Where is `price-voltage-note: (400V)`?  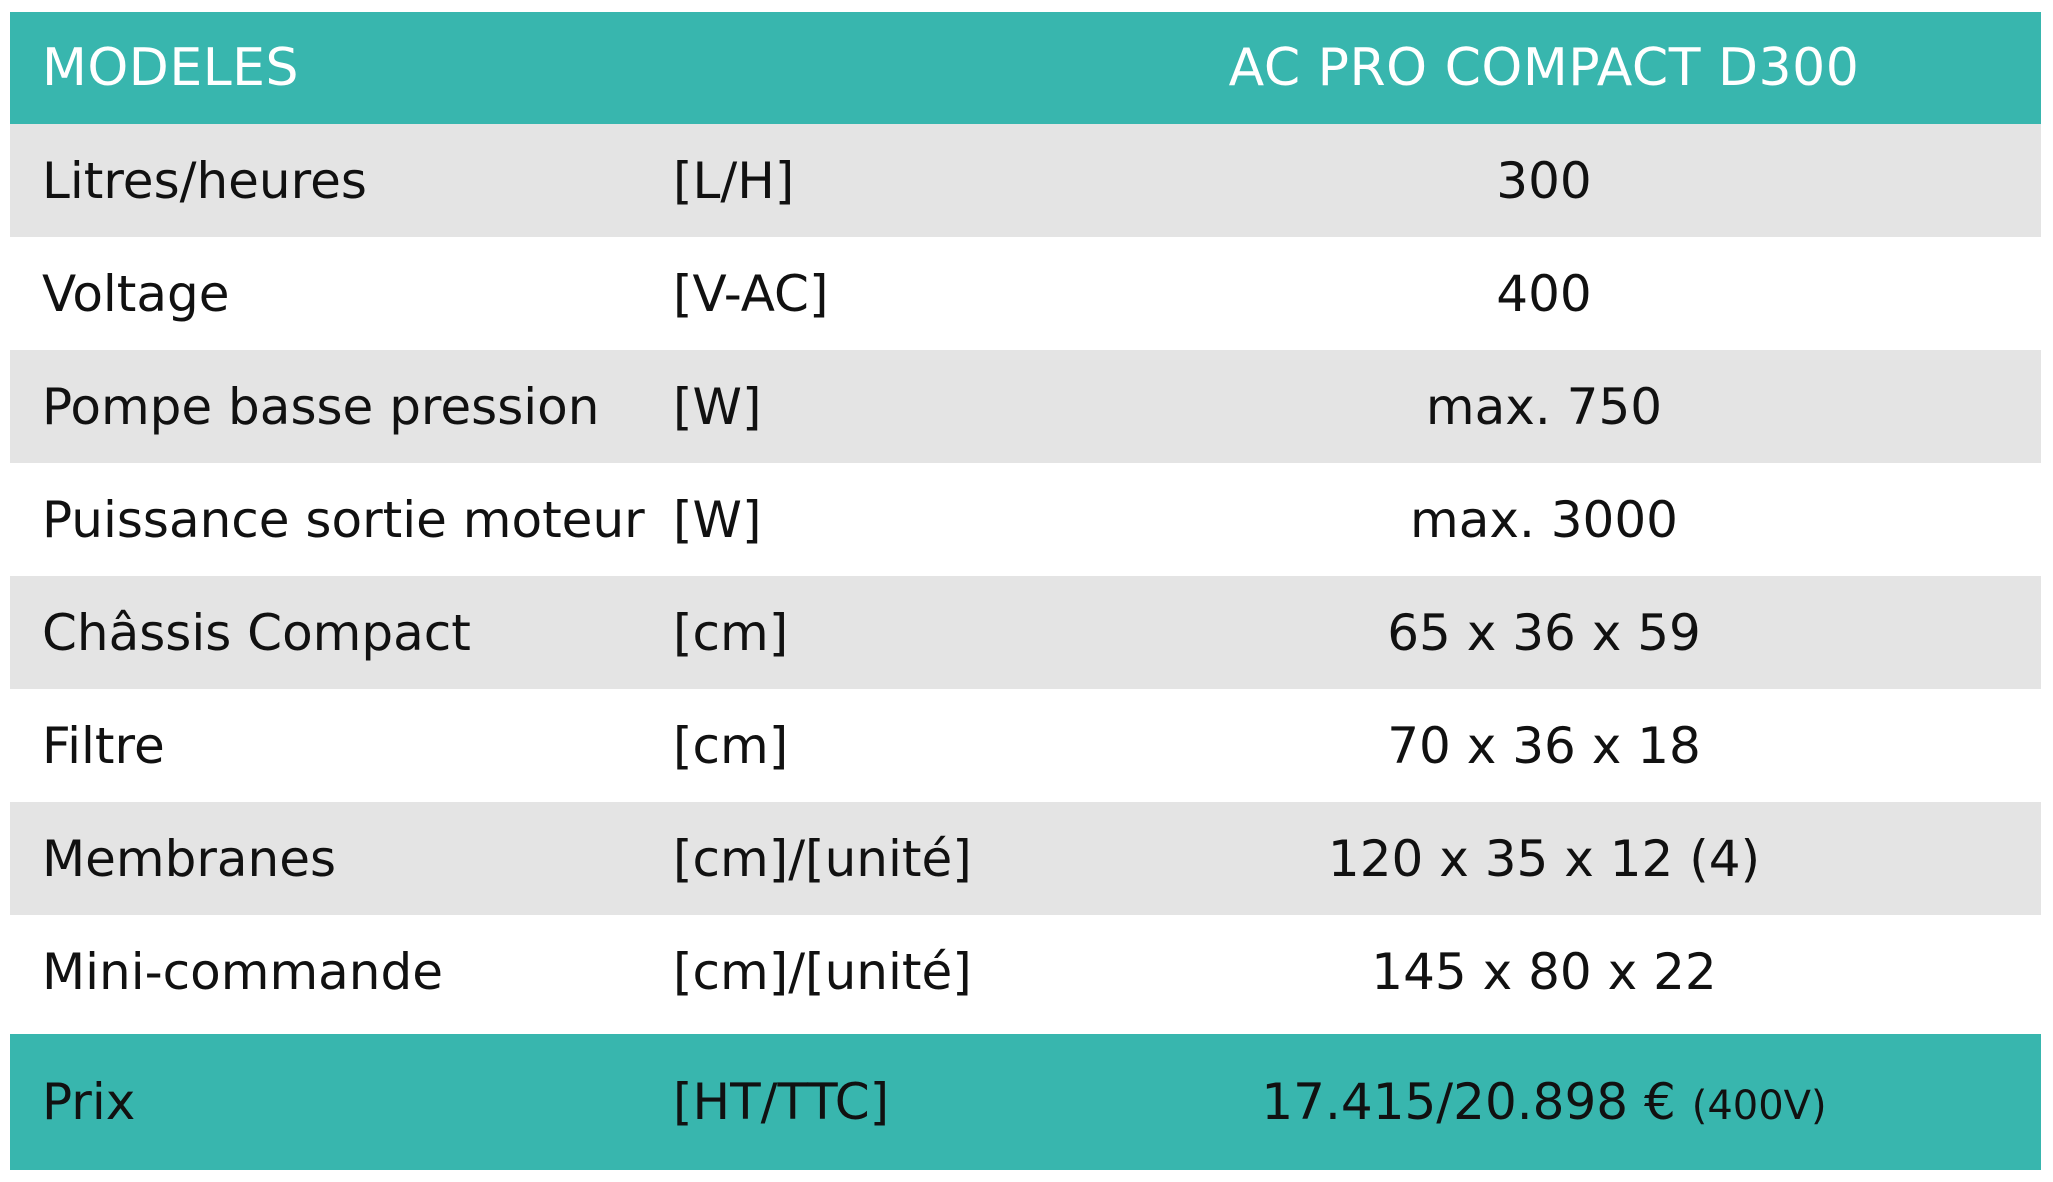
price-voltage-note: (400V) is located at coordinates (1759, 1106).